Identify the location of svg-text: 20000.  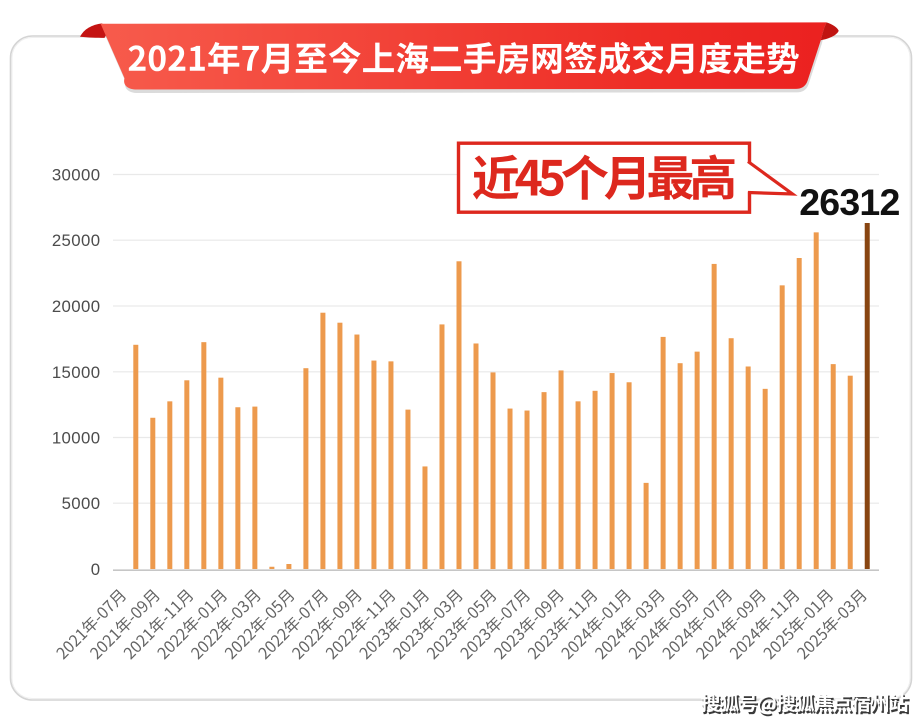
(76, 306).